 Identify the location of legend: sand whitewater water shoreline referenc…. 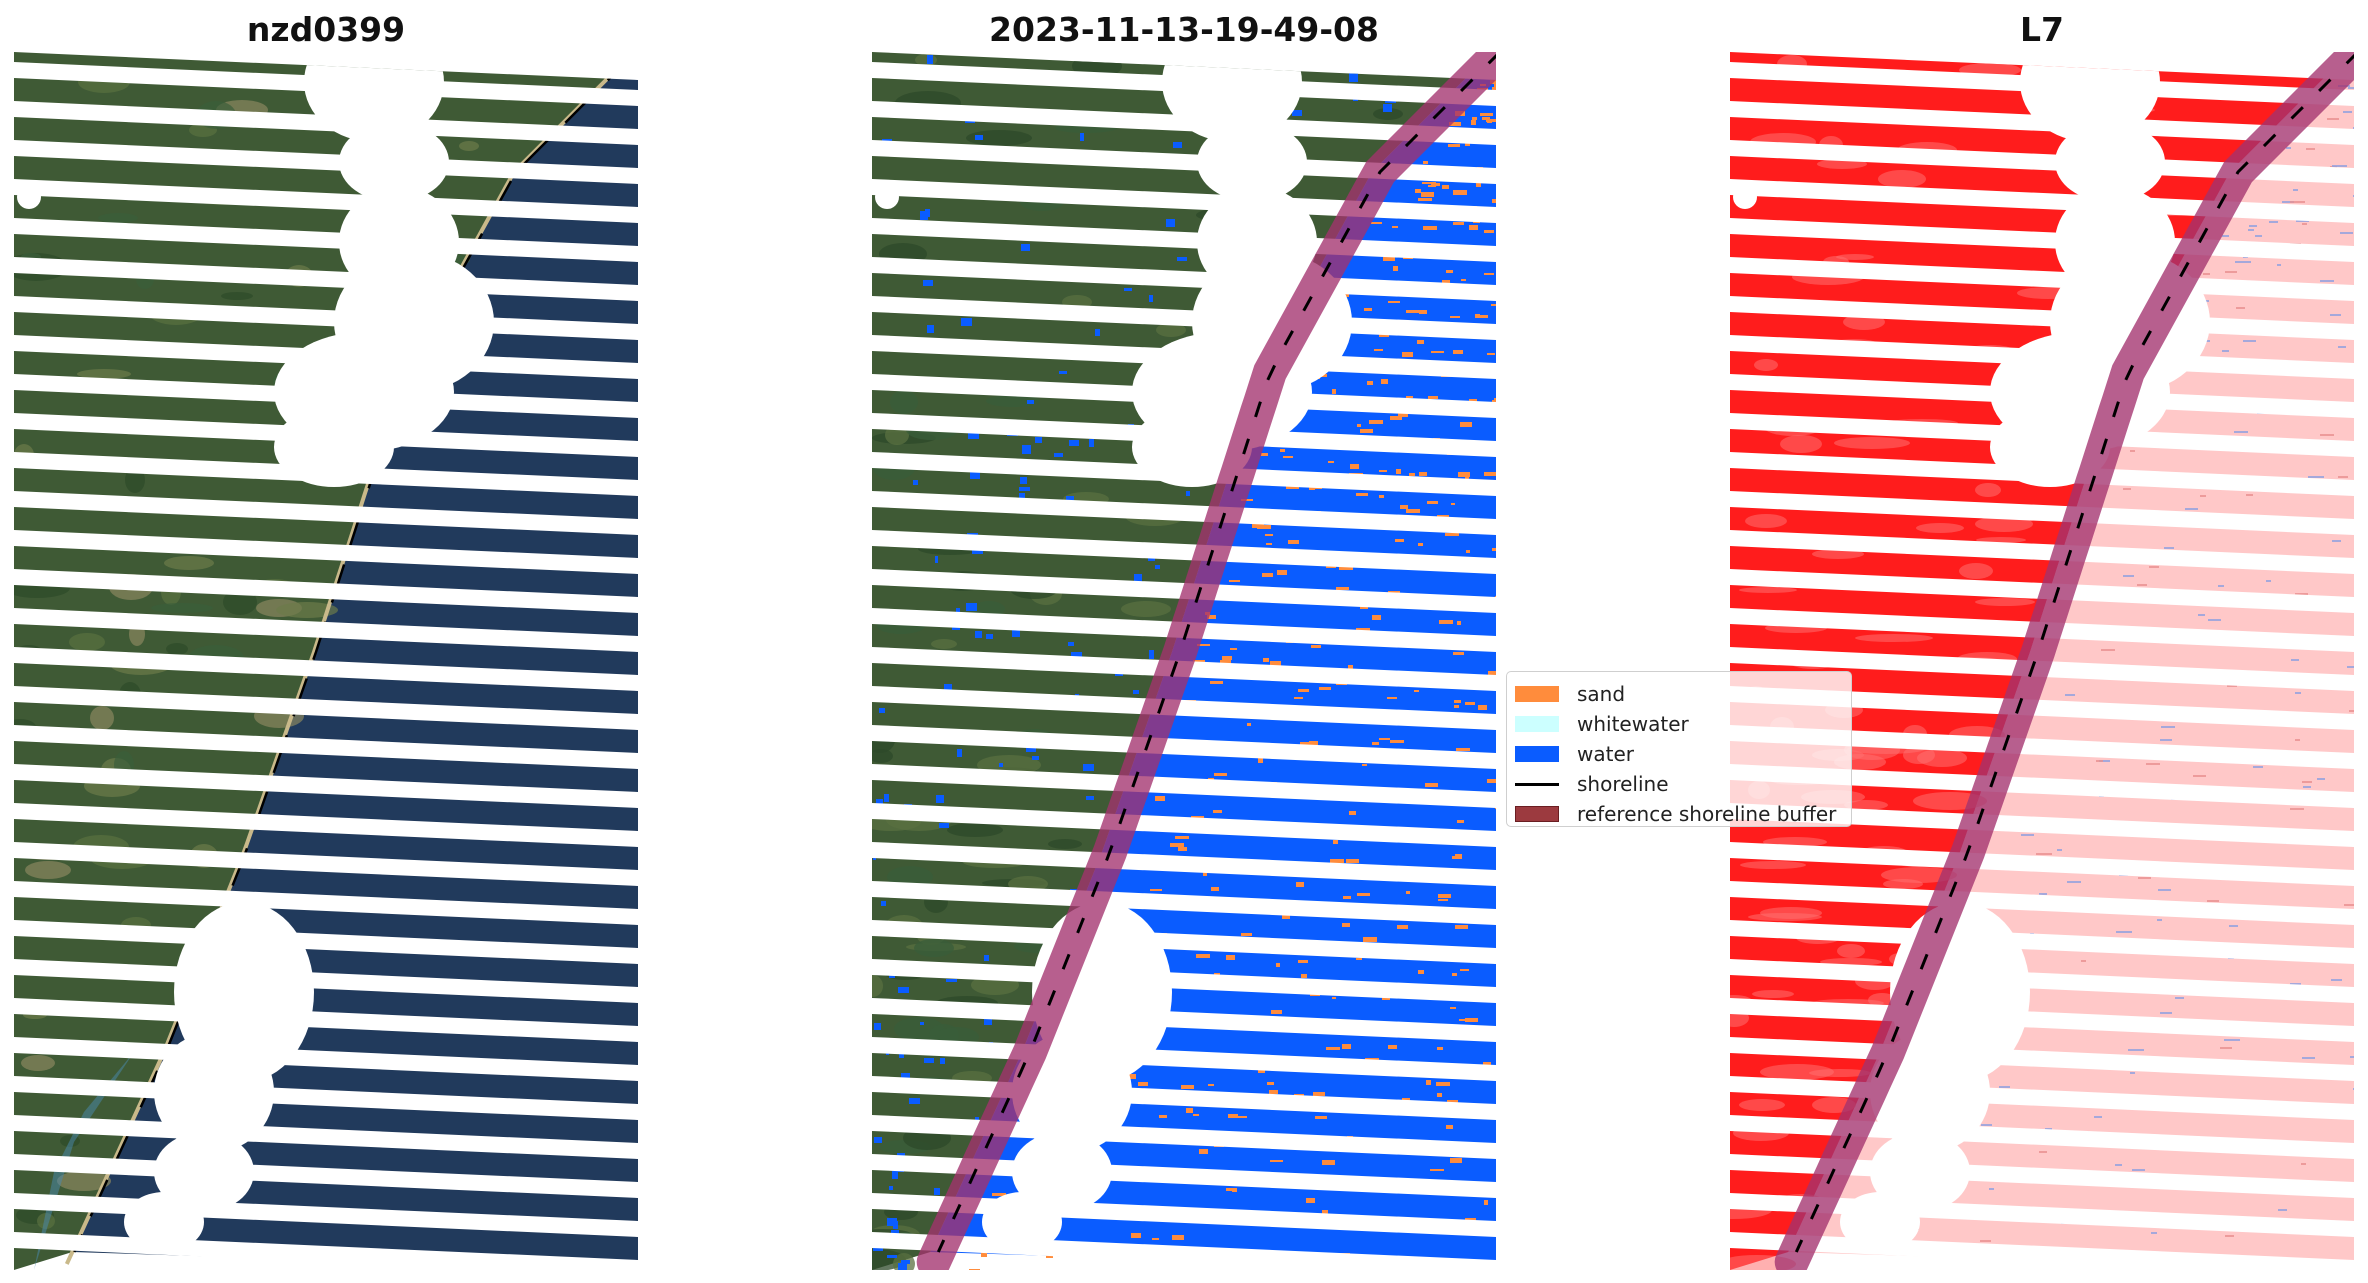
(1679, 749).